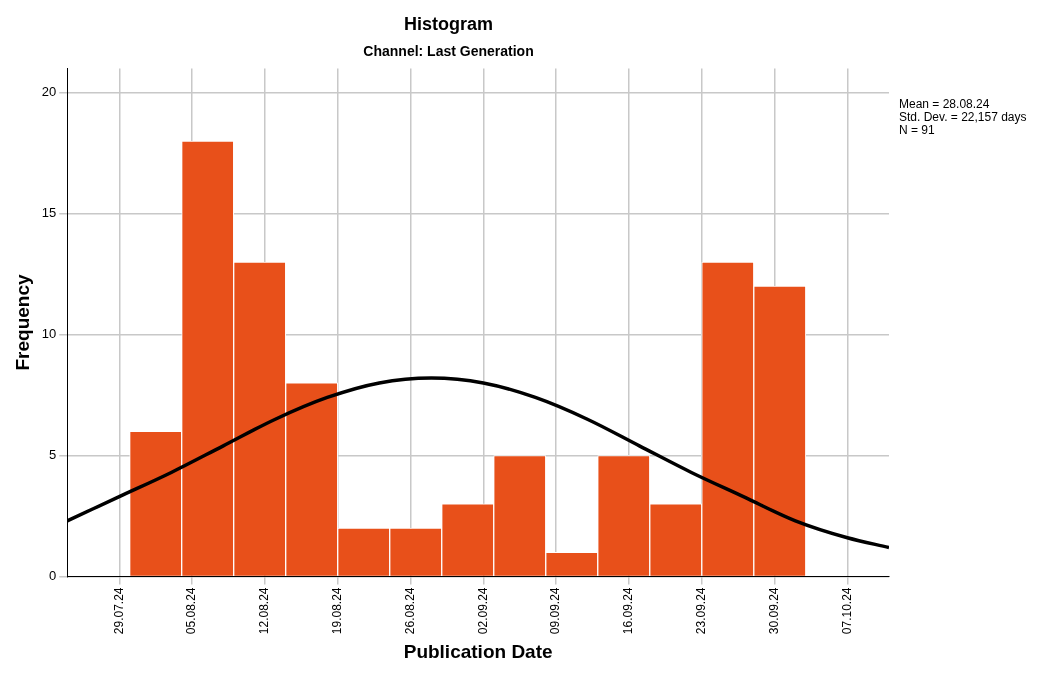  I want to click on chart-subtitle: Channel: Last Generation, so click(448, 50).